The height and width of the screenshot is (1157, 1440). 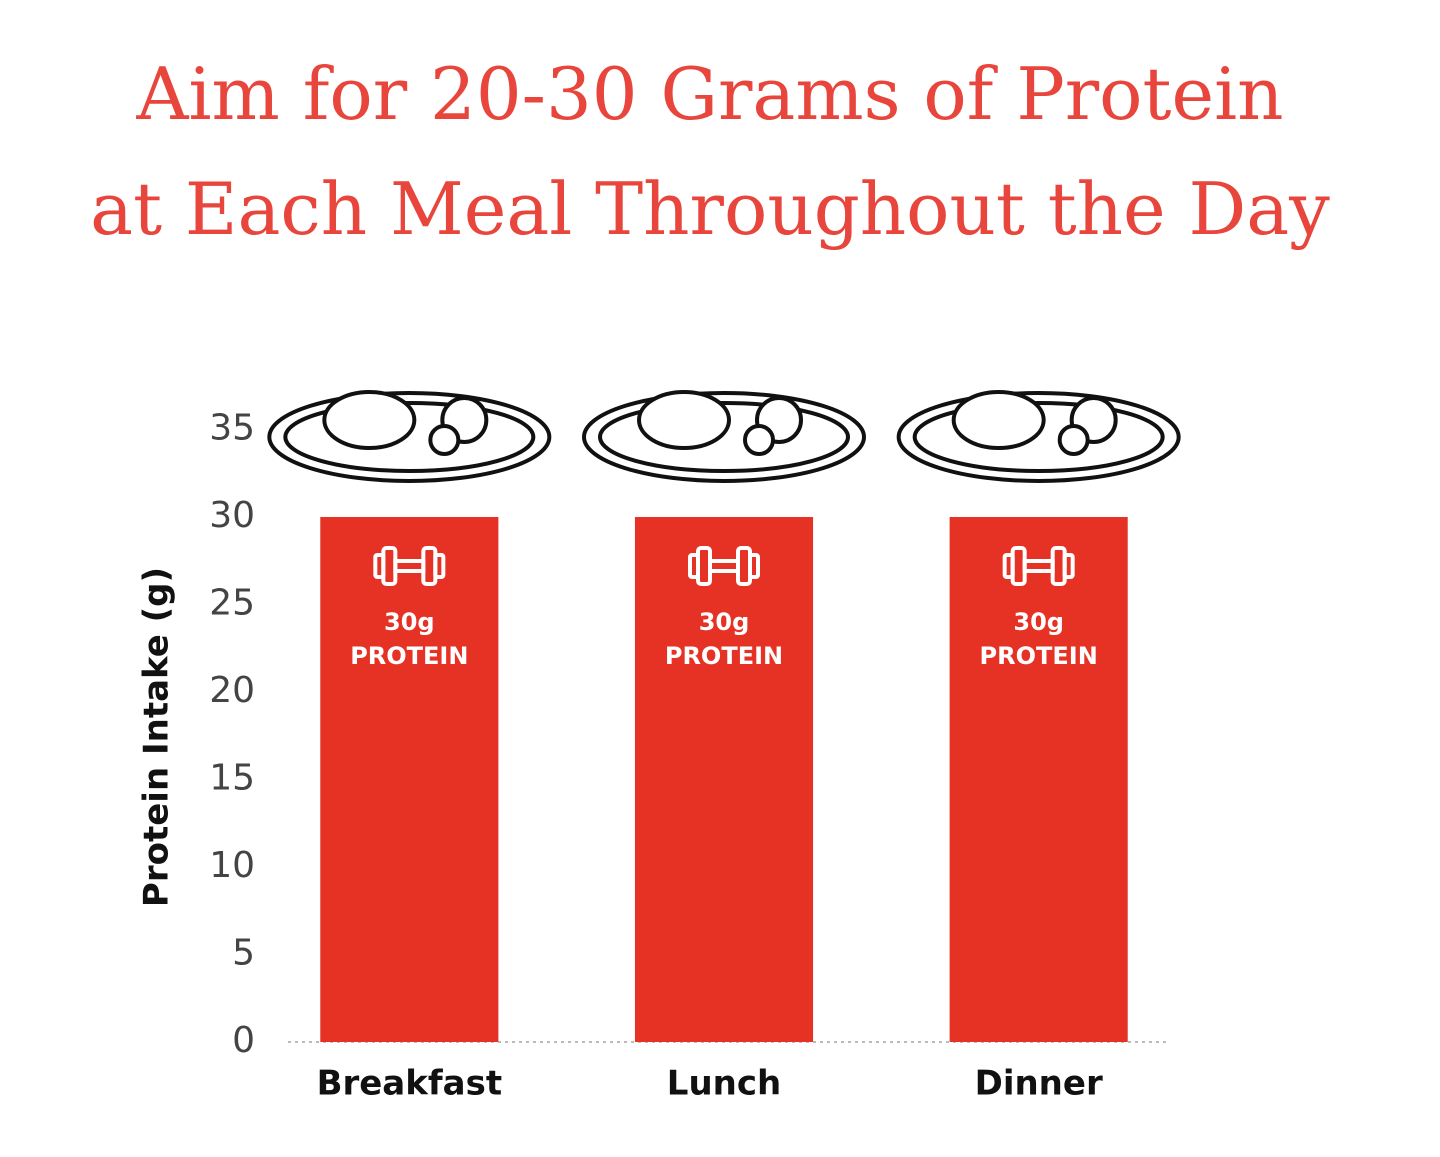 What do you see at coordinates (232, 865) in the screenshot?
I see `y-tick-label: 10` at bounding box center [232, 865].